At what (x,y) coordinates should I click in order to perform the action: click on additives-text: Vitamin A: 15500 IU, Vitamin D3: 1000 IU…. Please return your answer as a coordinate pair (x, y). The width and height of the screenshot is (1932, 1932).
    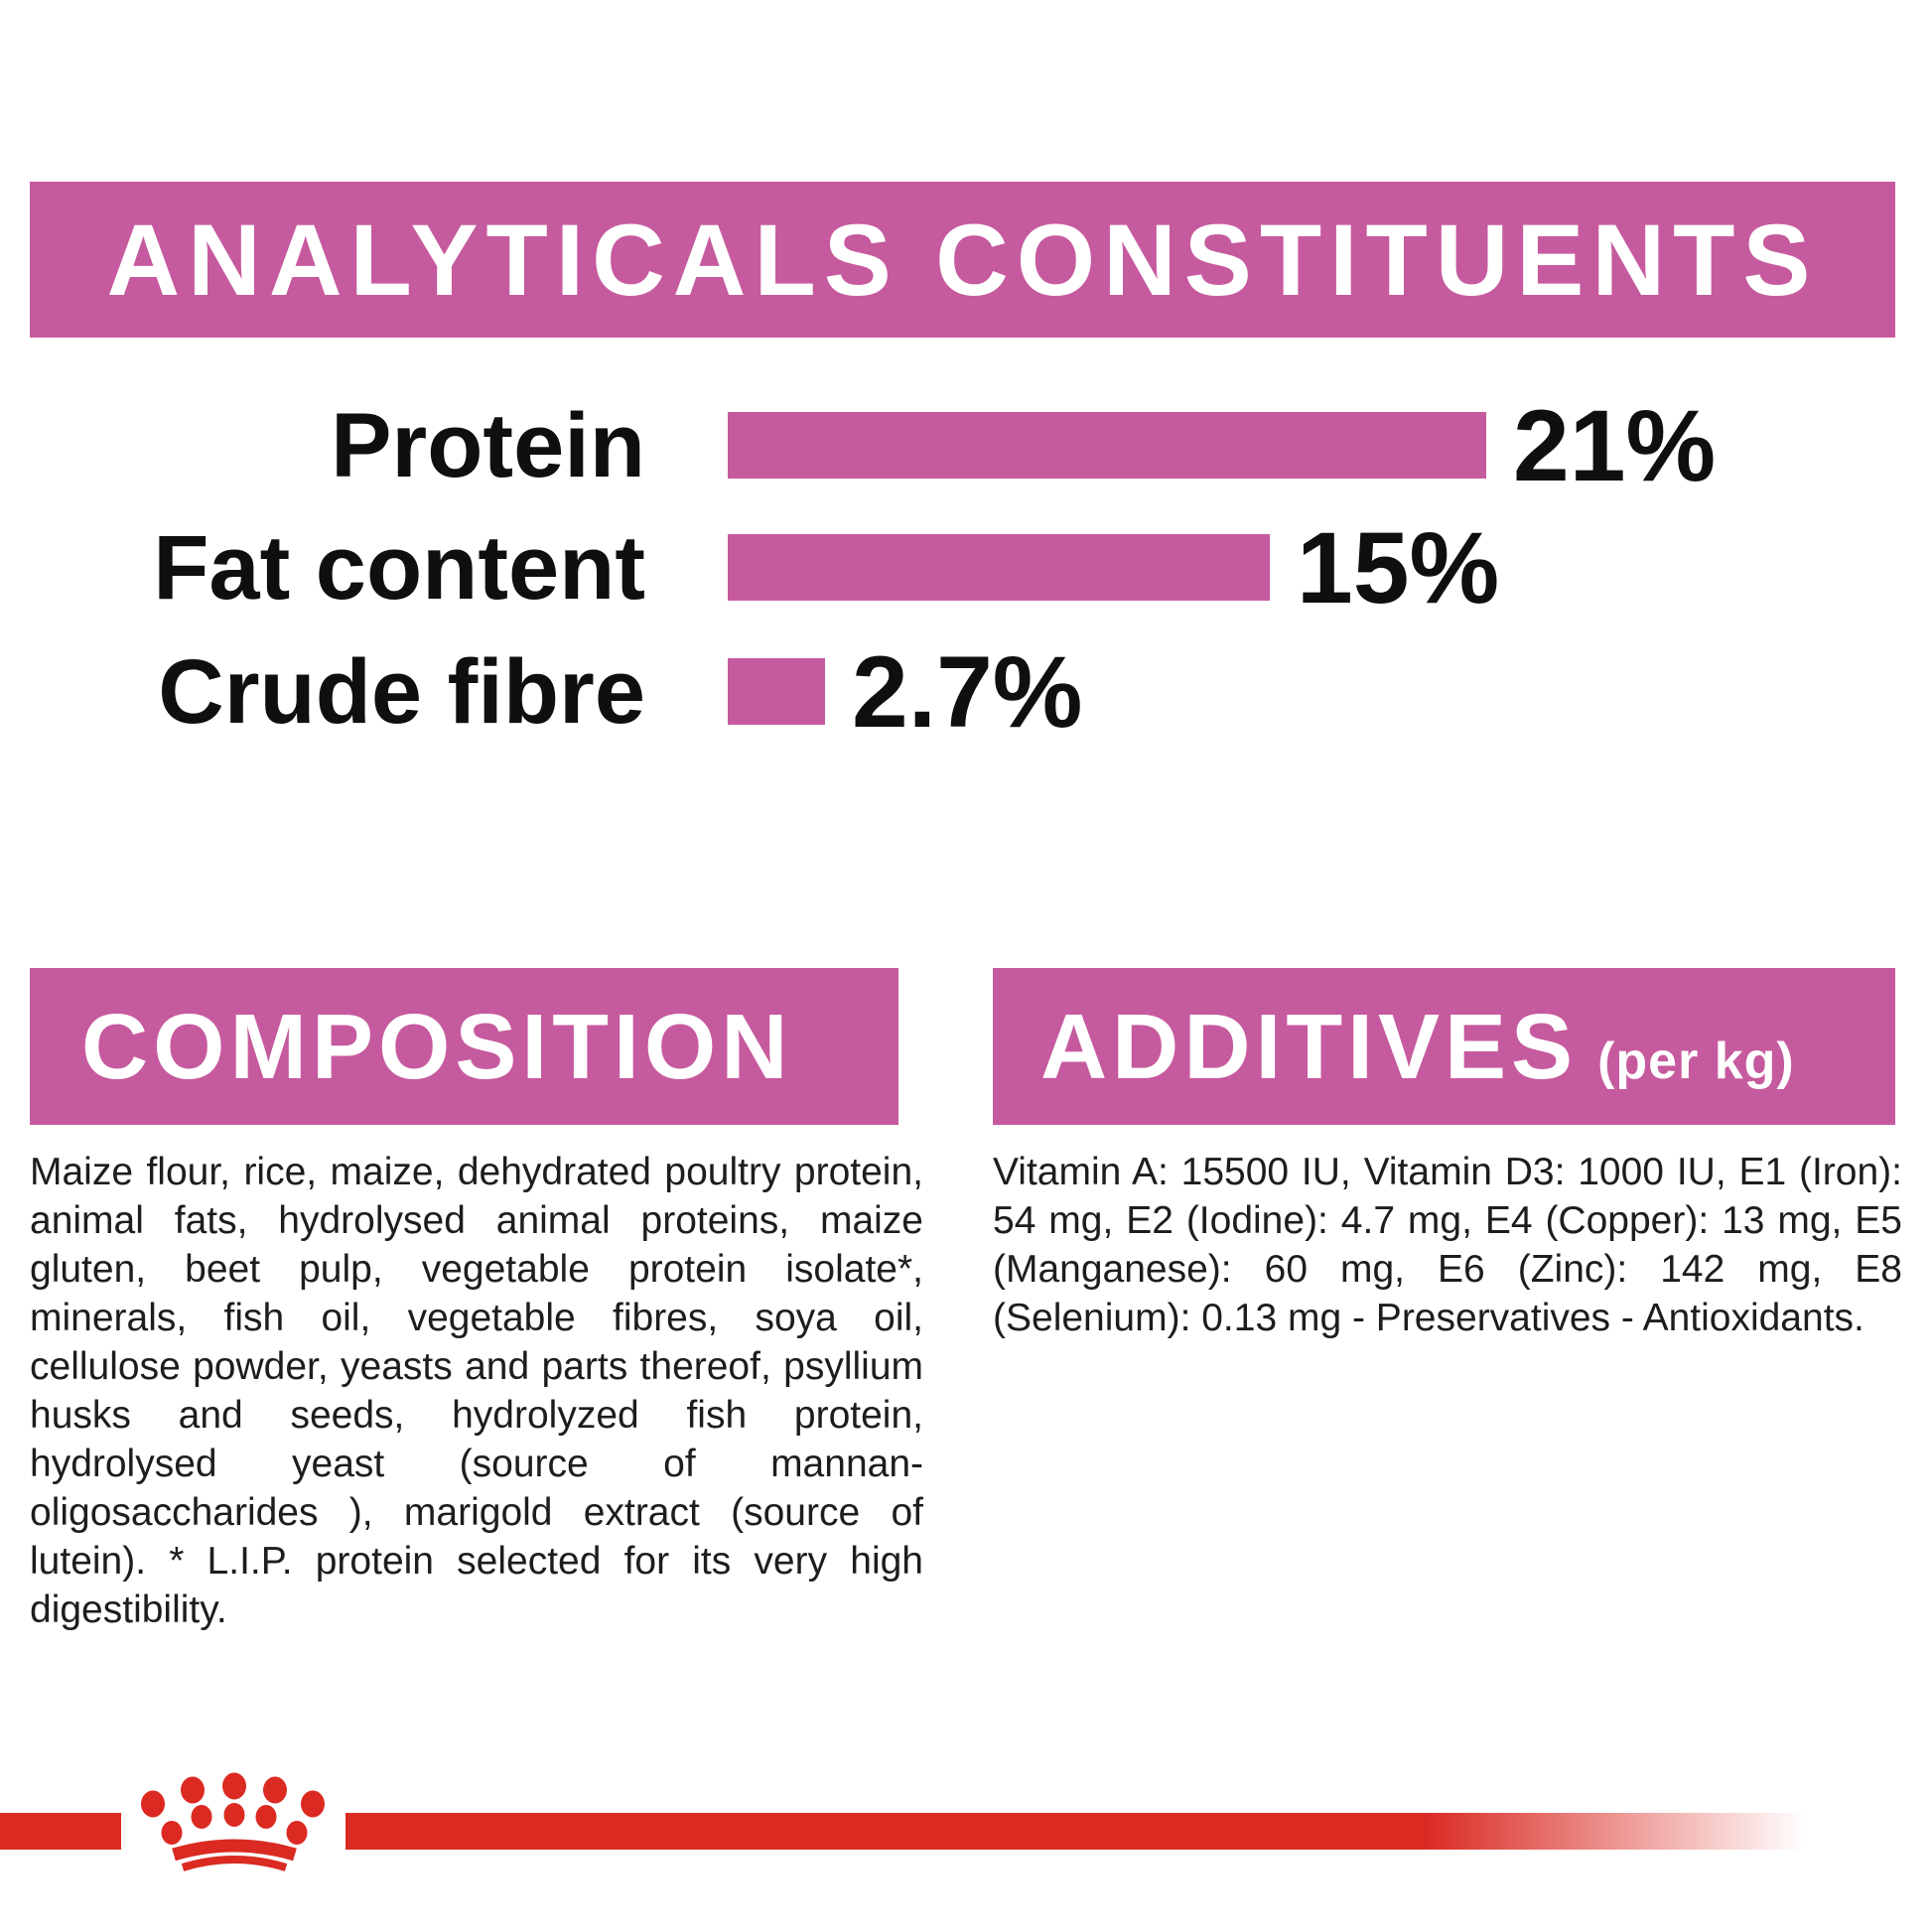
    Looking at the image, I should click on (1448, 1245).